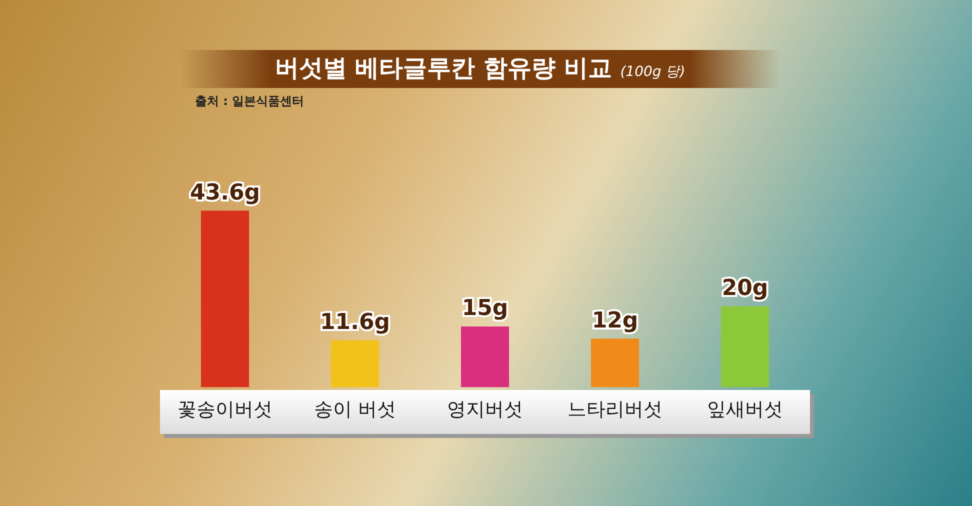  What do you see at coordinates (355, 322) in the screenshot?
I see `data-label: 11.6g` at bounding box center [355, 322].